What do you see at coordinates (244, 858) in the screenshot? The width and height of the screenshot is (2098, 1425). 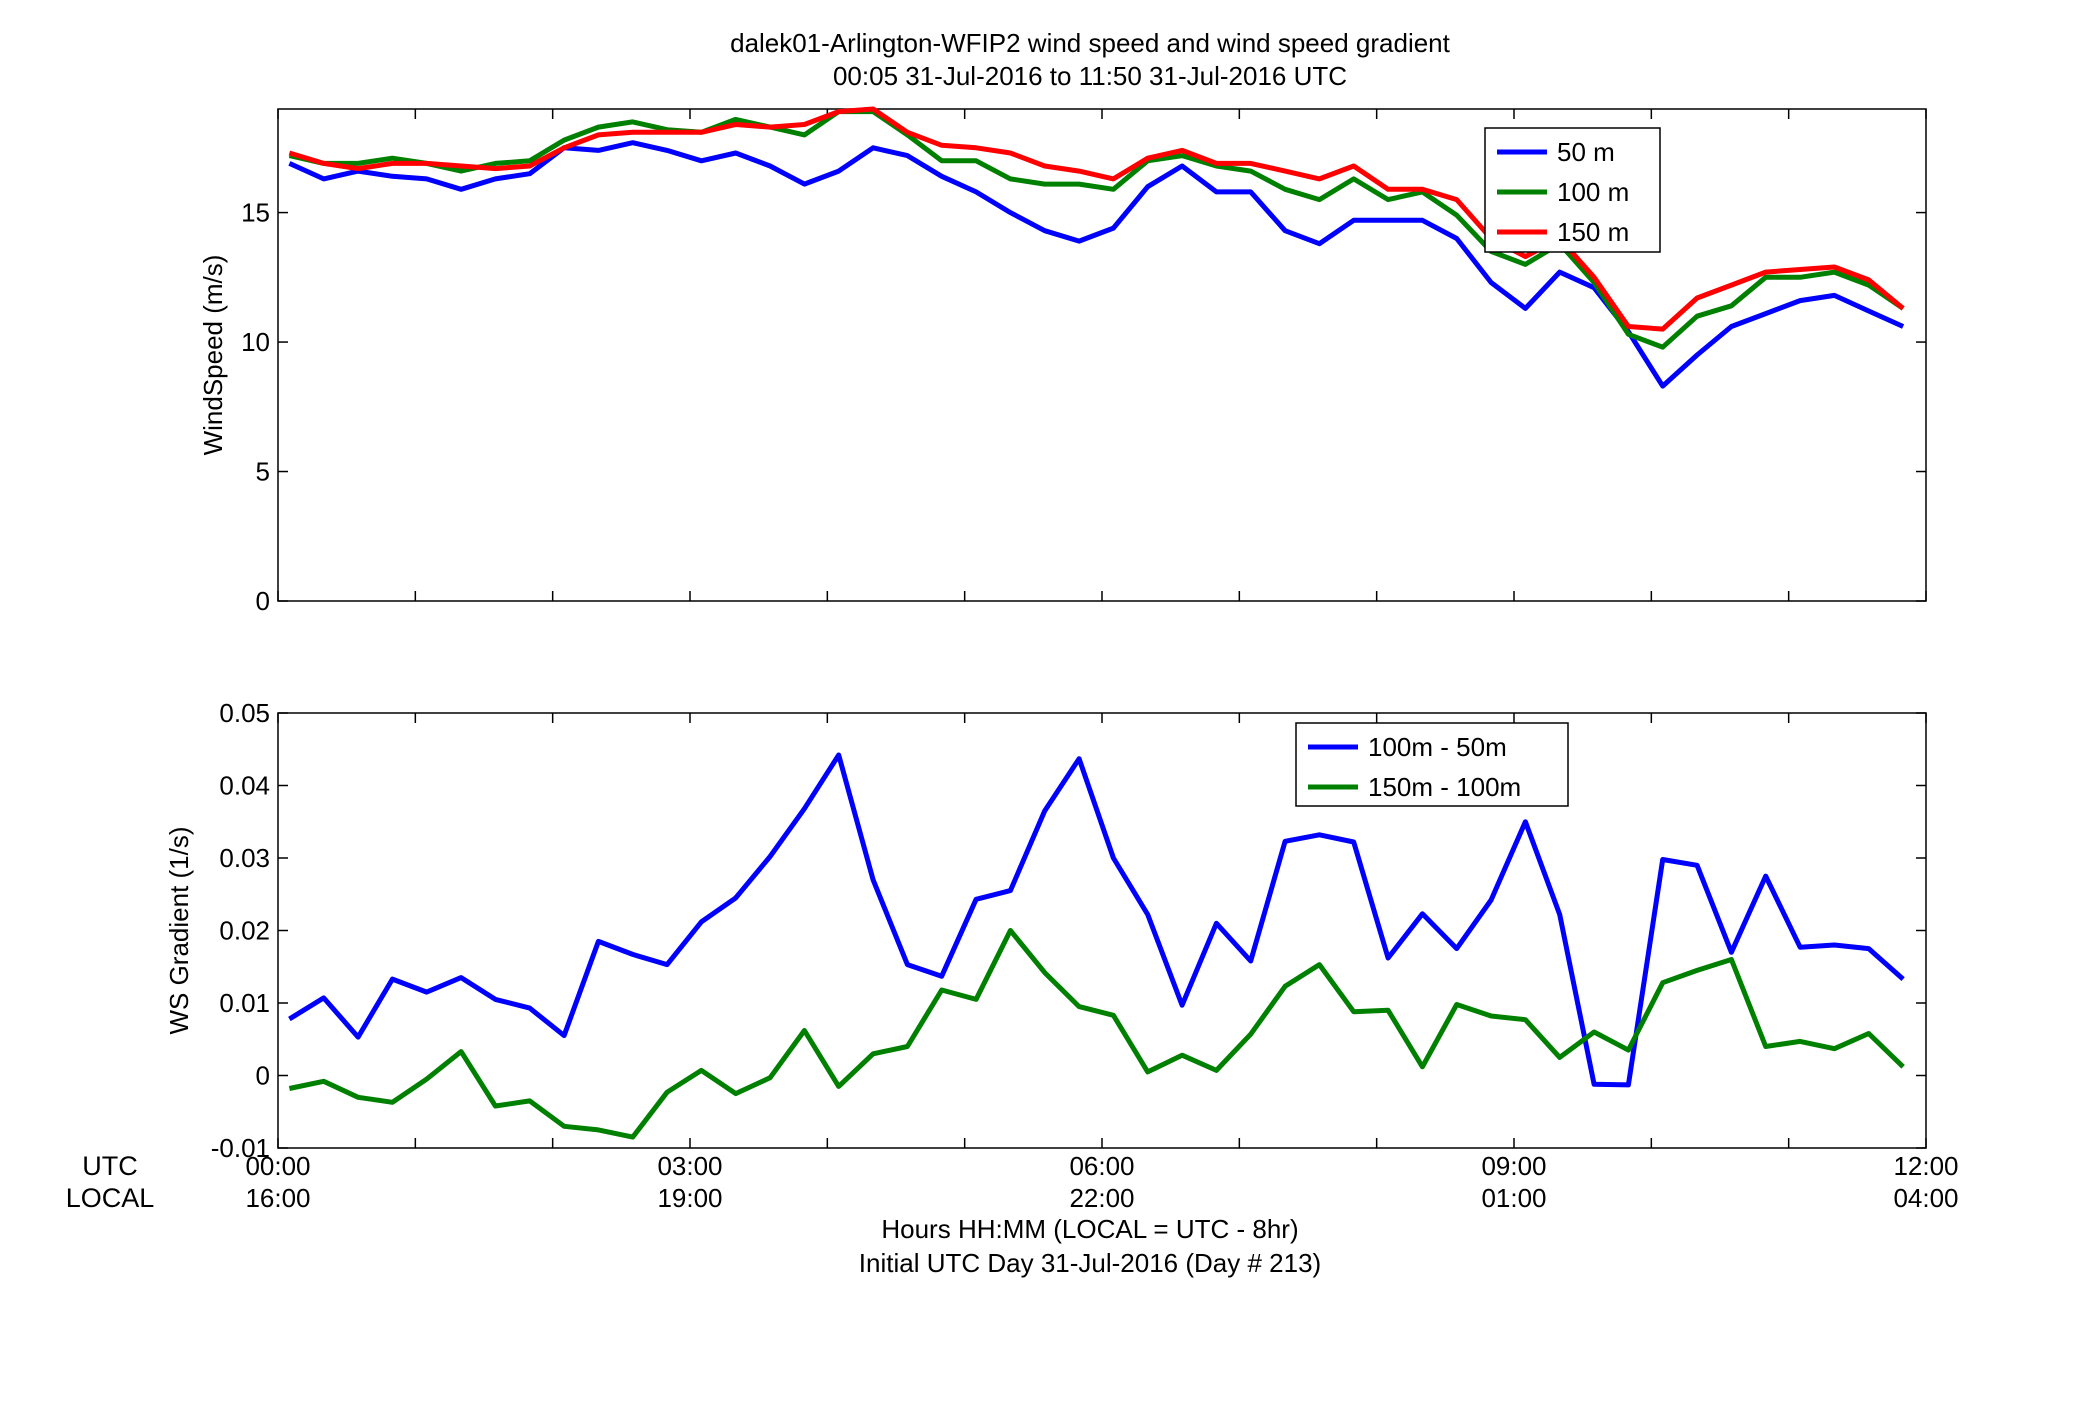 I see `y-tick-label: 0.03` at bounding box center [244, 858].